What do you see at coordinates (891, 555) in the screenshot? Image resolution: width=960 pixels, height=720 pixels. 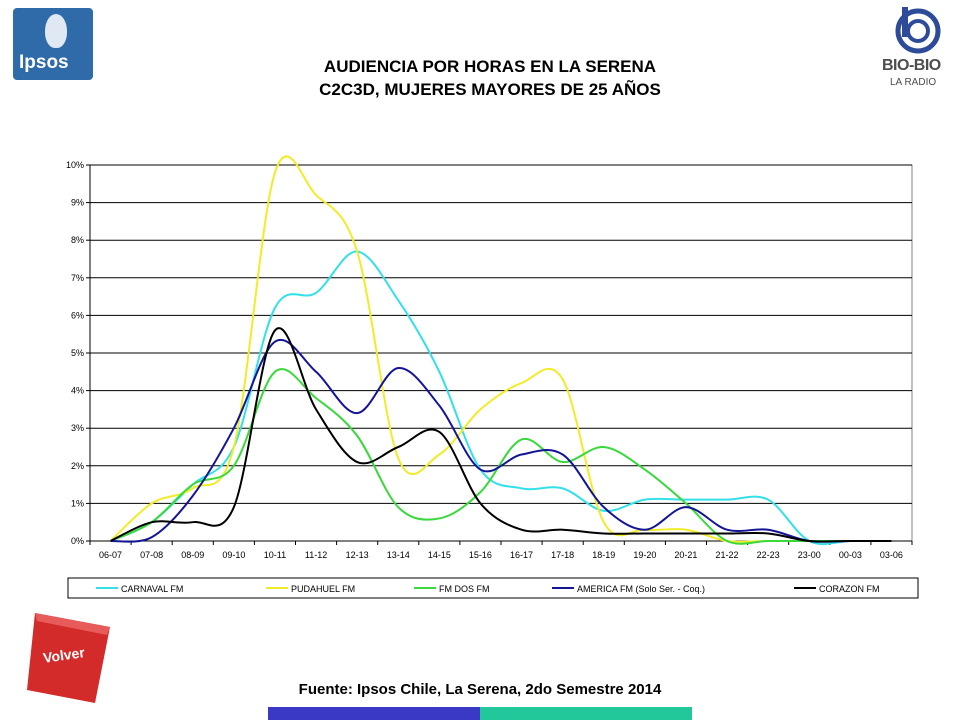 I see `x-tick-label: 03-06` at bounding box center [891, 555].